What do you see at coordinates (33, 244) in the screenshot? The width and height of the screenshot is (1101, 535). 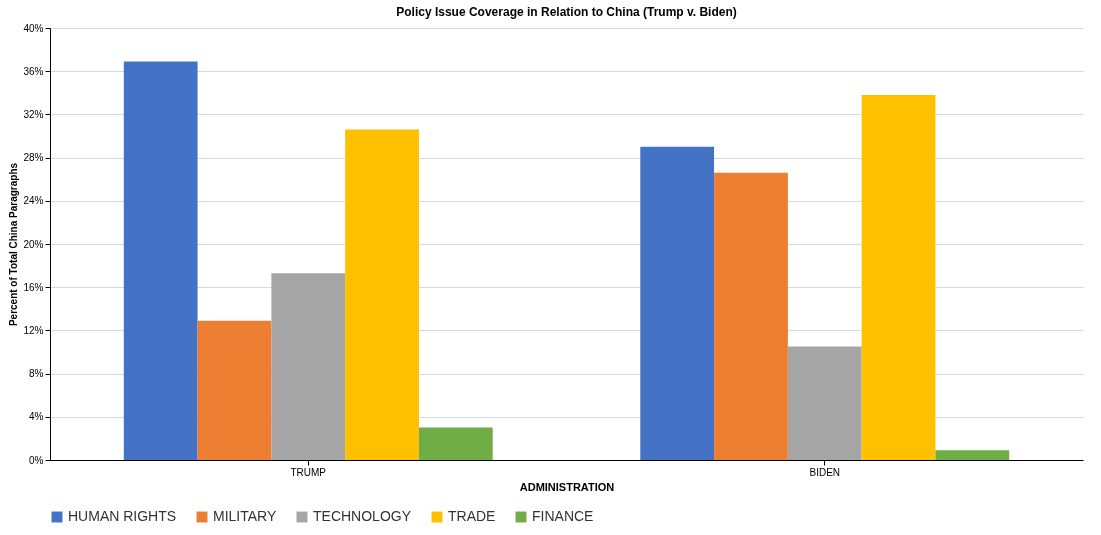 I see `y-tick-label: 20%` at bounding box center [33, 244].